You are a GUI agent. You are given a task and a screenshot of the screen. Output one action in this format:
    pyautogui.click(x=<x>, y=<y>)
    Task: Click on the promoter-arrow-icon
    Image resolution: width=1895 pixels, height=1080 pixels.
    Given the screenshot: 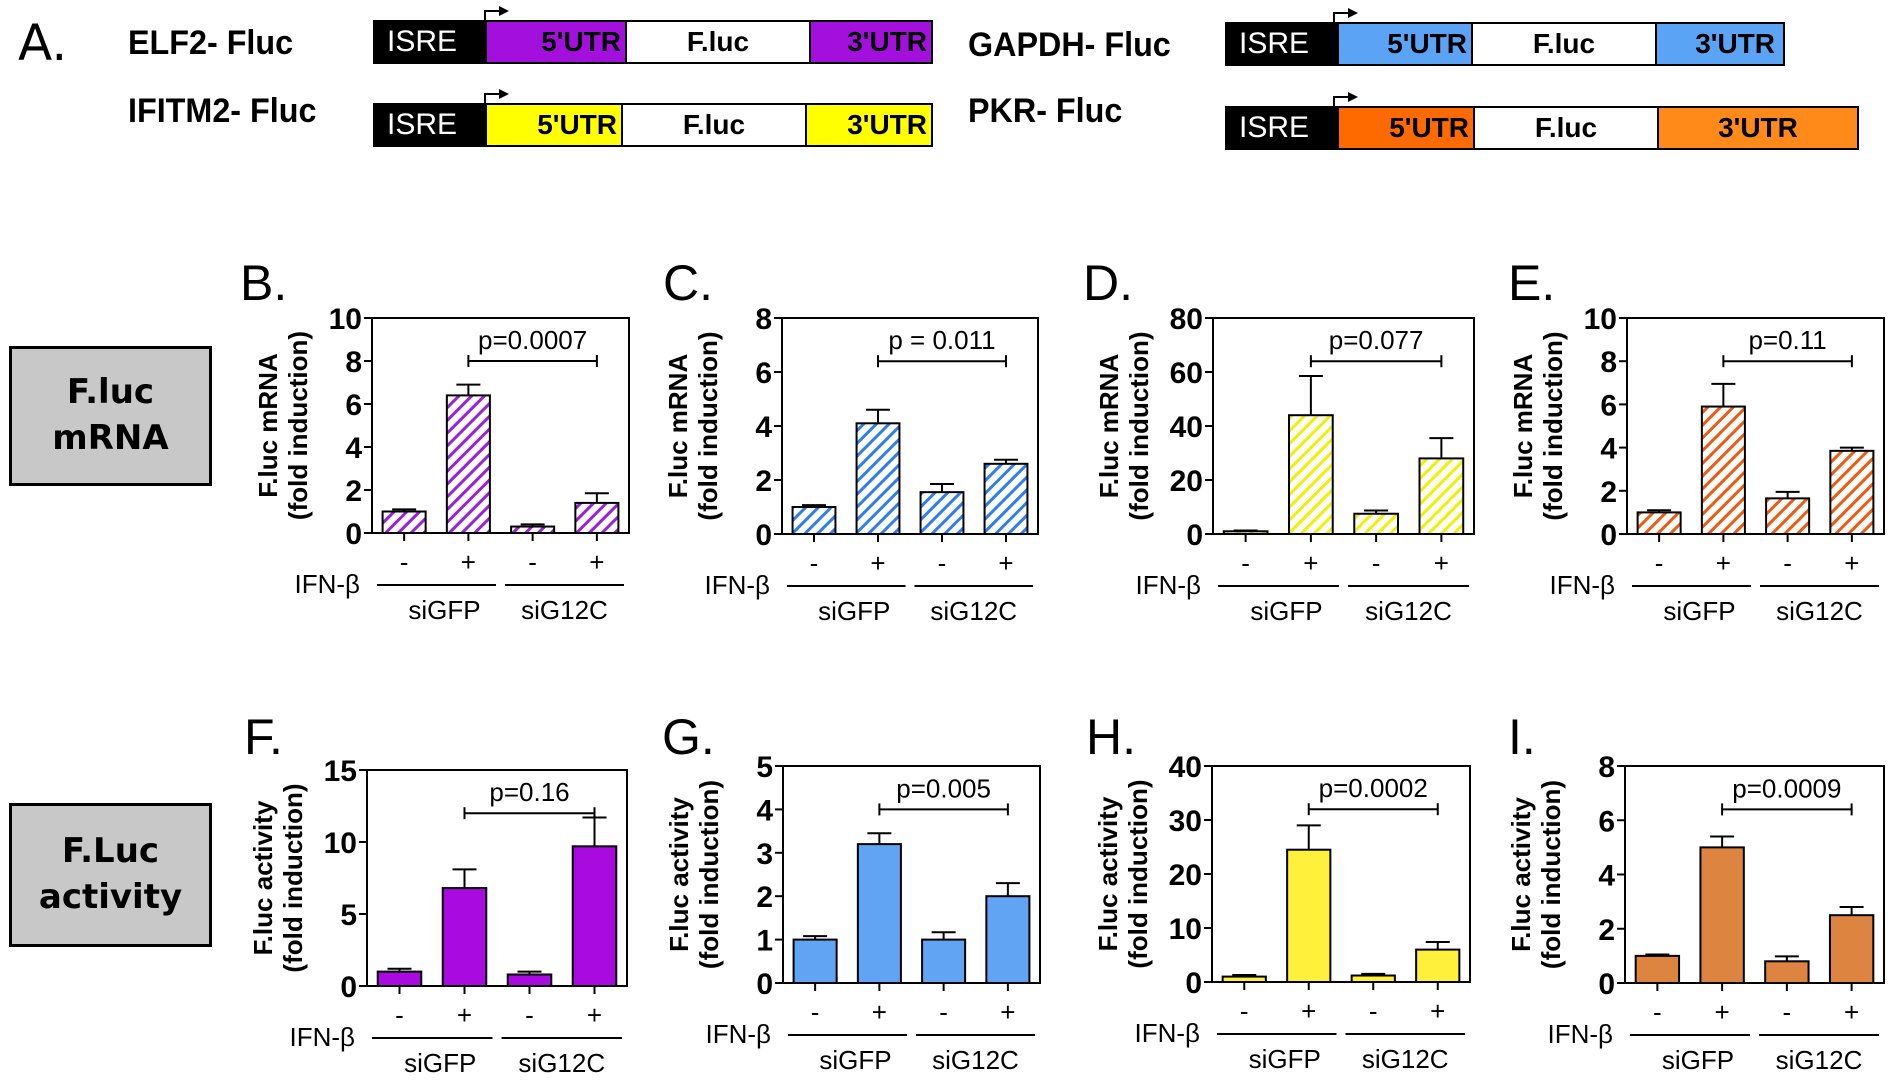 What is the action you would take?
    pyautogui.click(x=1345, y=101)
    